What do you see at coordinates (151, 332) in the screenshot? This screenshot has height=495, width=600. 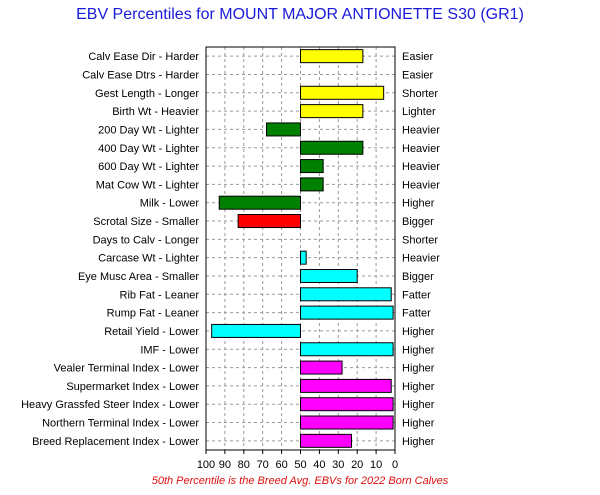 I see `trait-label-left: Retail Yield - Lower` at bounding box center [151, 332].